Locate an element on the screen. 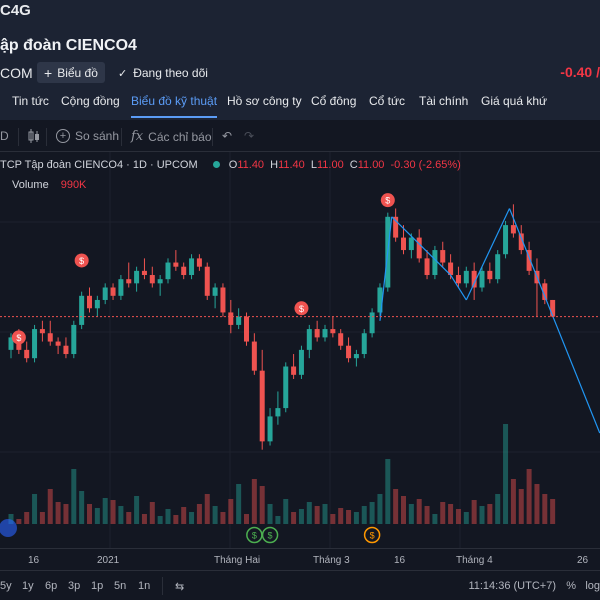  range-1y: 1y is located at coordinates (28, 586).